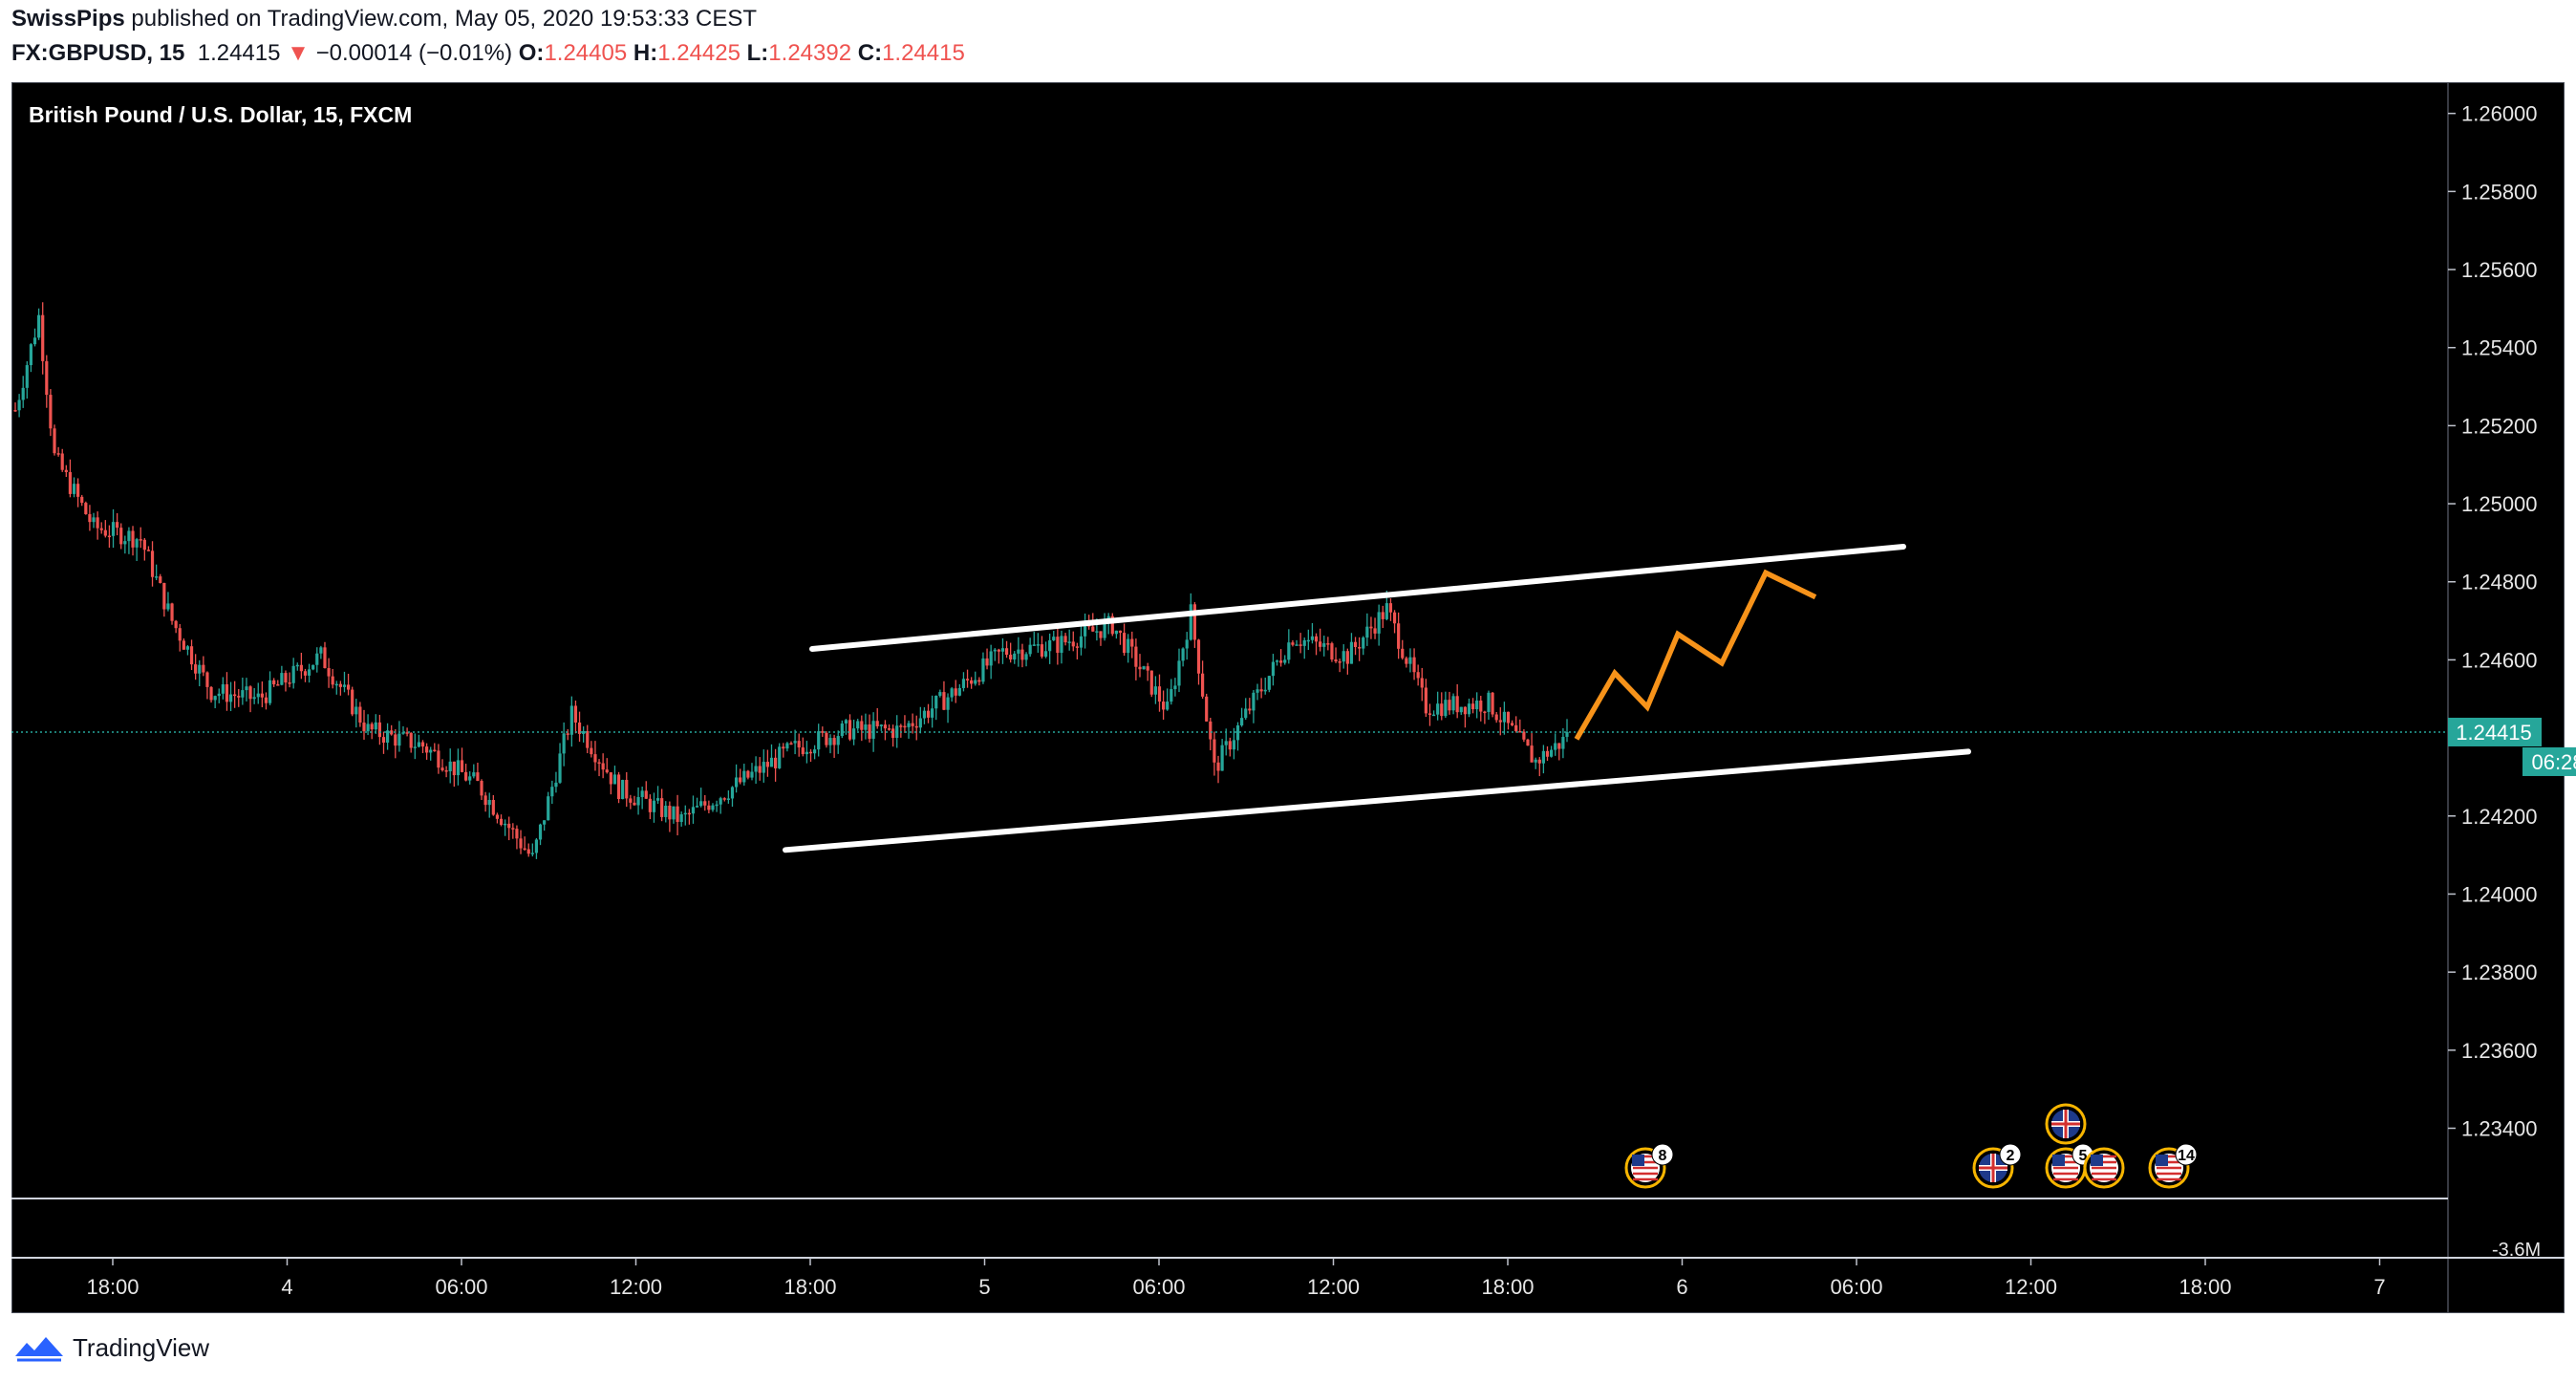 The height and width of the screenshot is (1382, 2576). What do you see at coordinates (1357, 598) in the screenshot?
I see `channel-upper-line` at bounding box center [1357, 598].